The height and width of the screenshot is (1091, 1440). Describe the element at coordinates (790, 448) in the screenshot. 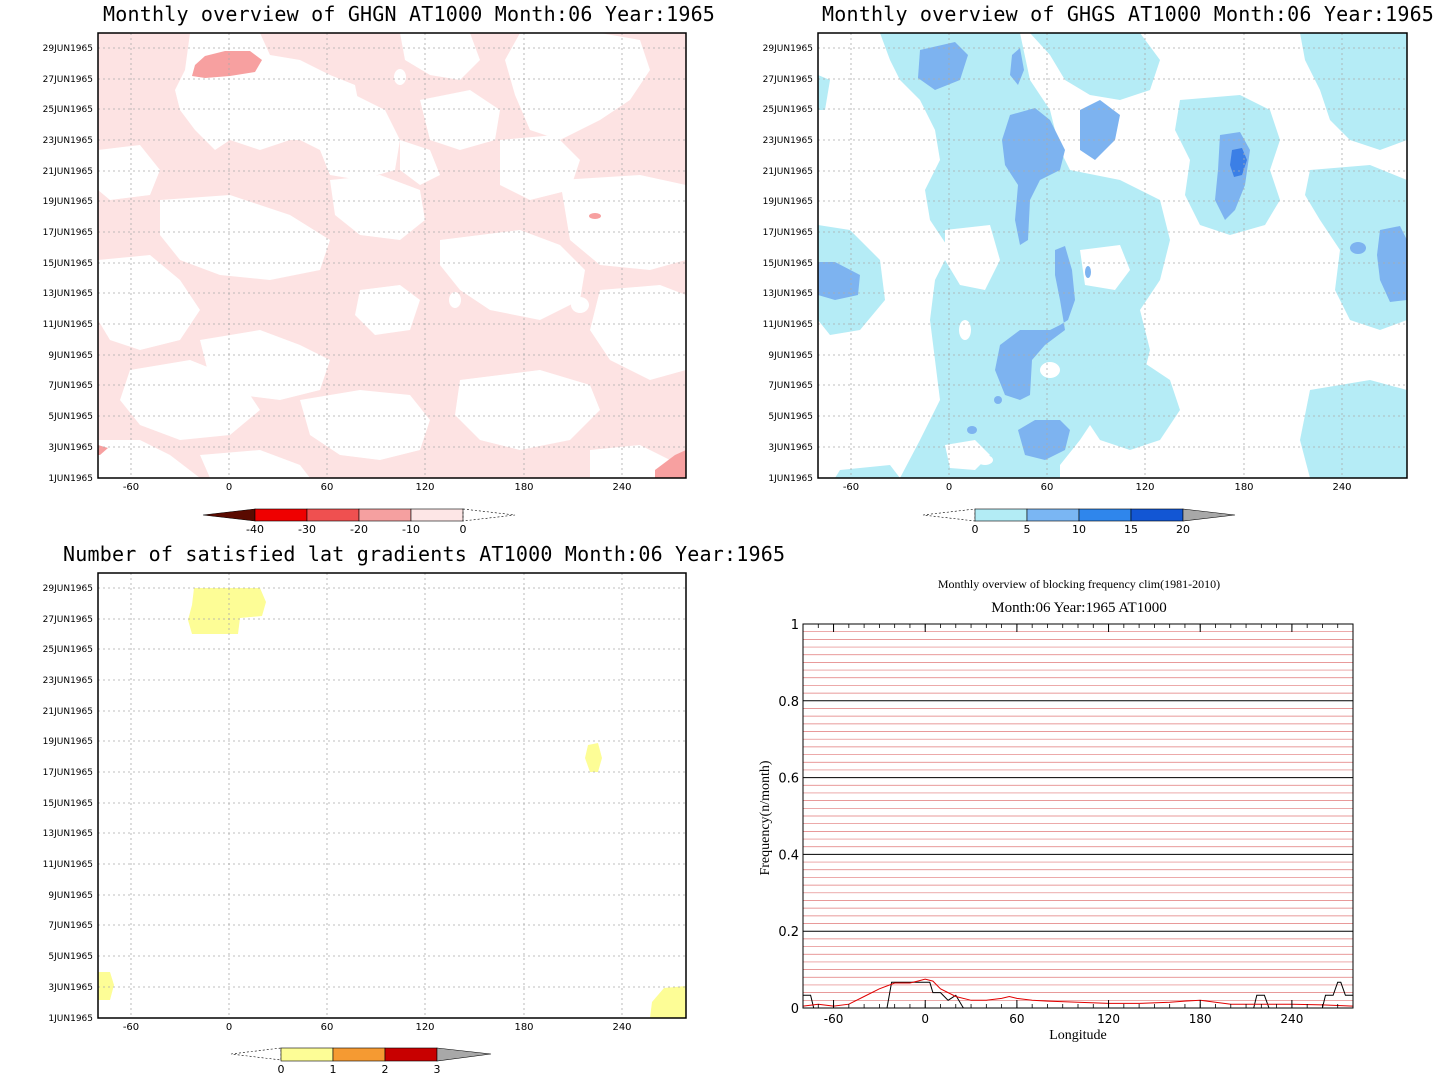

I see `ghgs-ytick: 3JUN1965` at that location.